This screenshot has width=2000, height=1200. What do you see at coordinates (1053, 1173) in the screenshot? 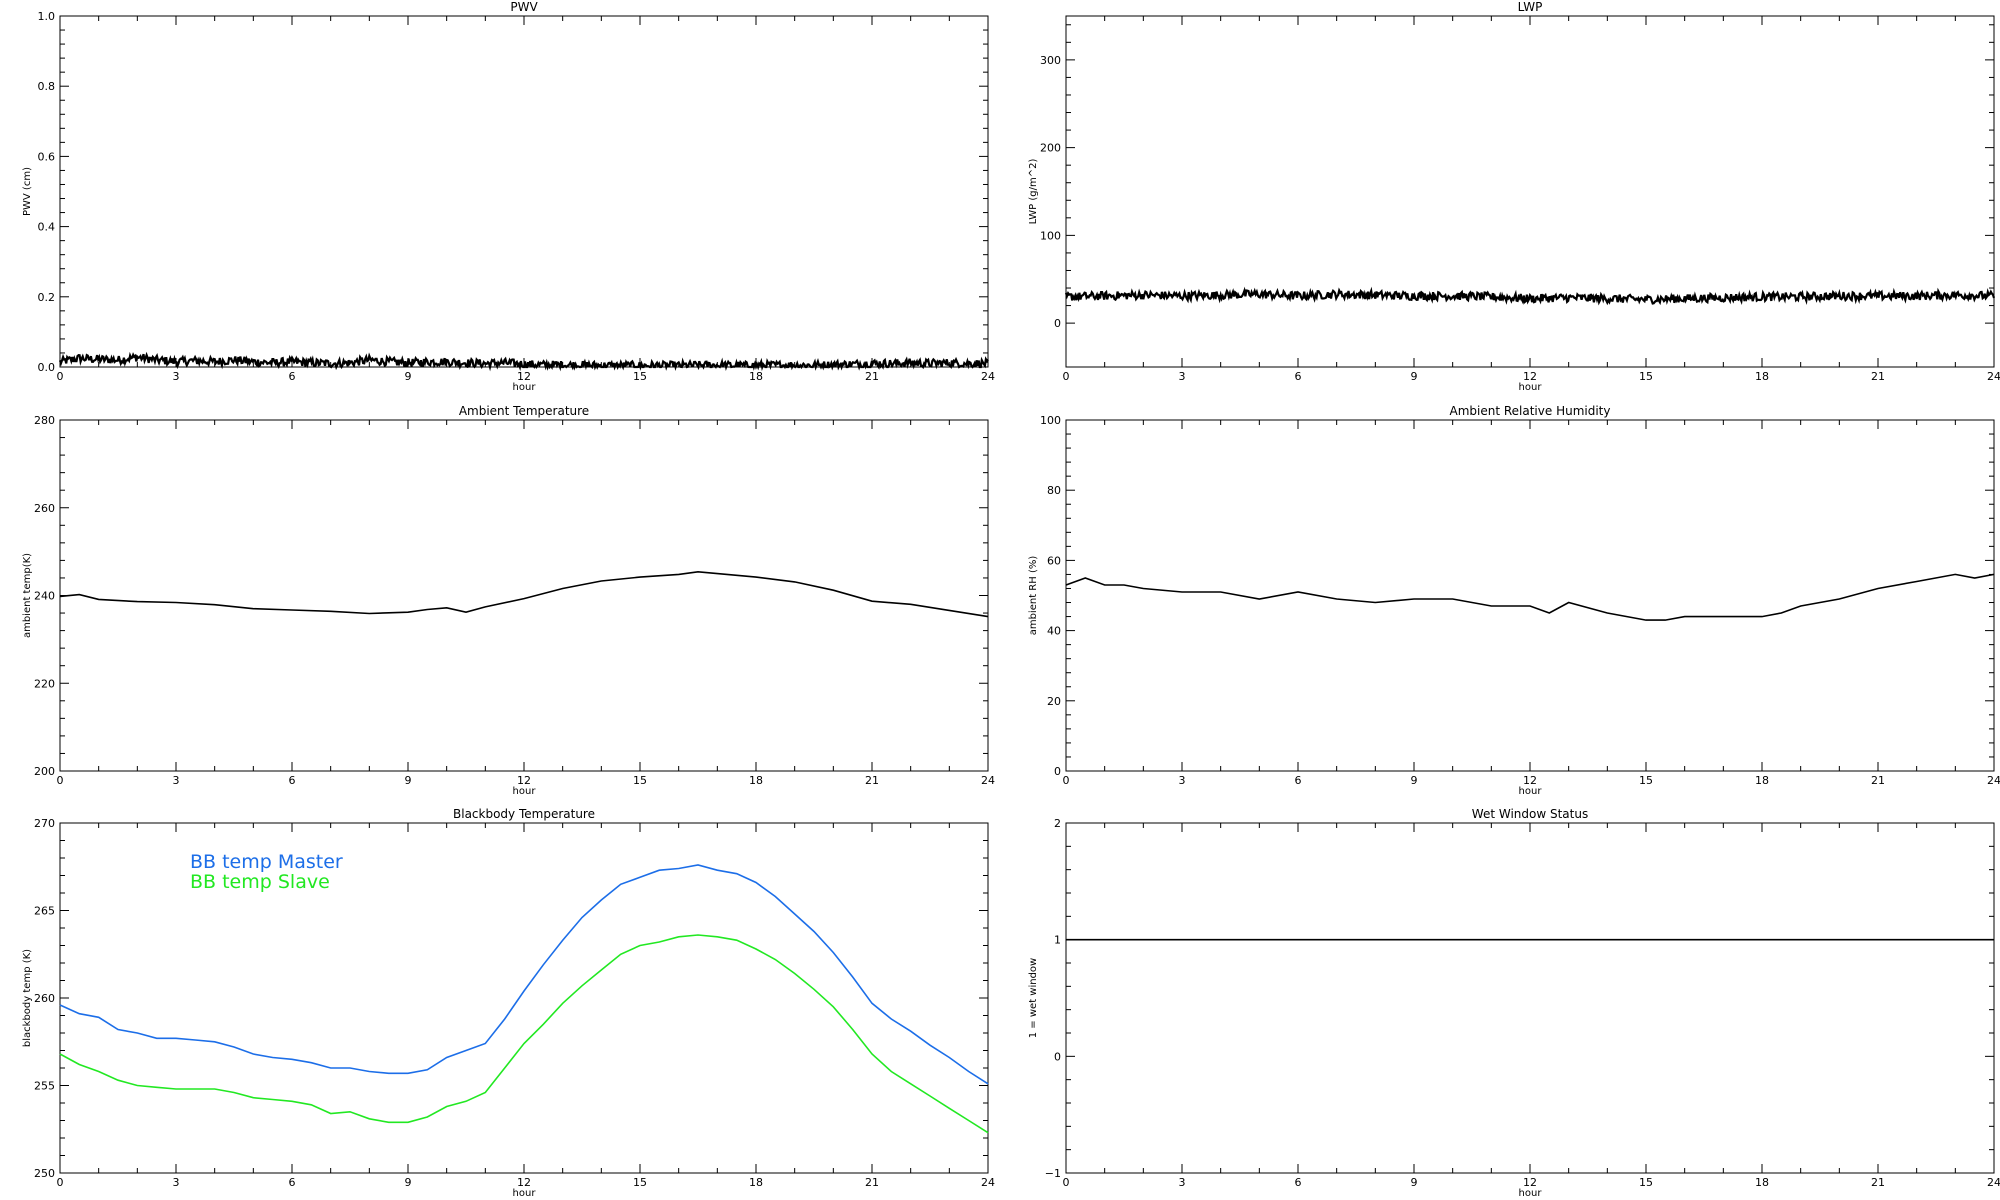
I see `y-tick-label: −1` at bounding box center [1053, 1173].